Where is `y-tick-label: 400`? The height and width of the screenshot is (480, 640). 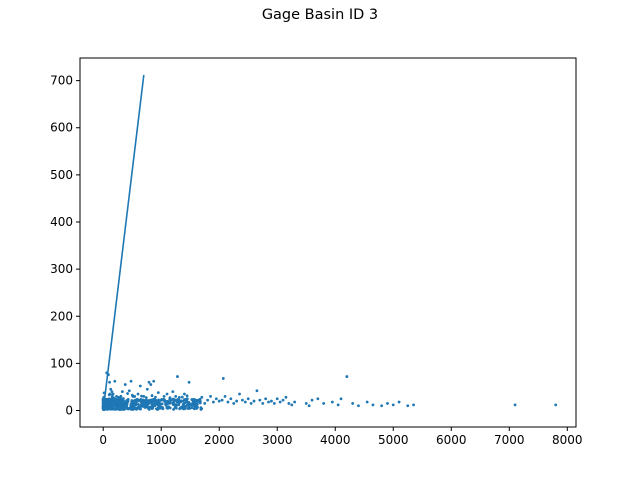 y-tick-label: 400 is located at coordinates (61, 222).